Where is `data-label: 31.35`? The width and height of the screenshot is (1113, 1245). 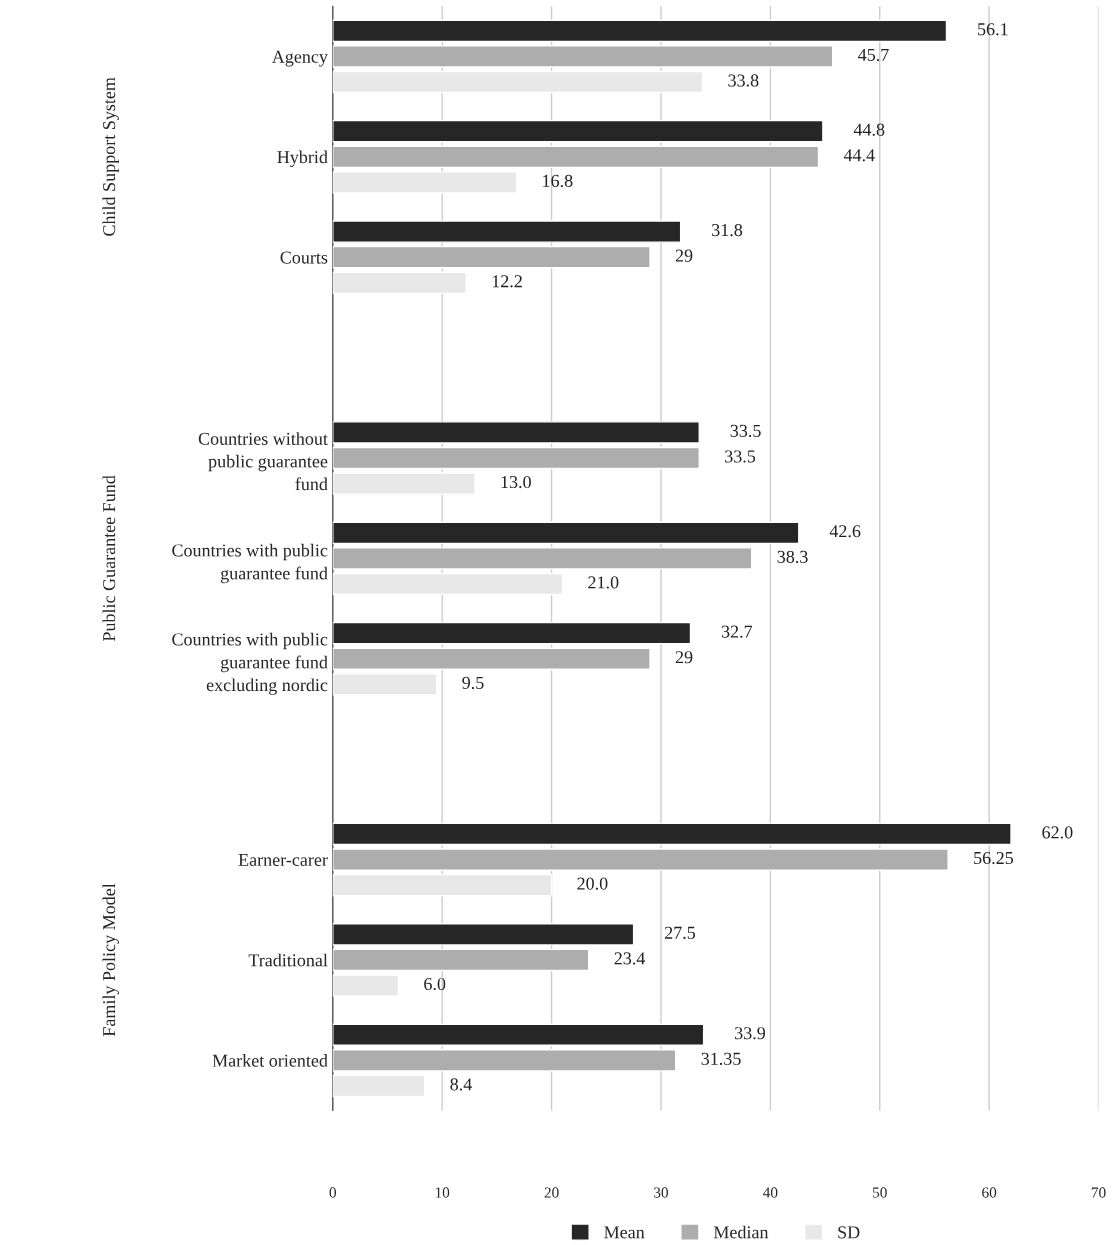
data-label: 31.35 is located at coordinates (721, 1058).